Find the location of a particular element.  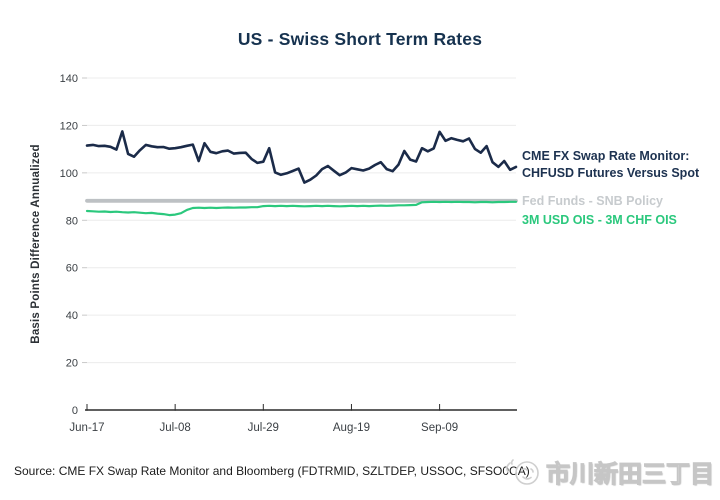

x-tick-label: Jun-17 is located at coordinates (86, 428).